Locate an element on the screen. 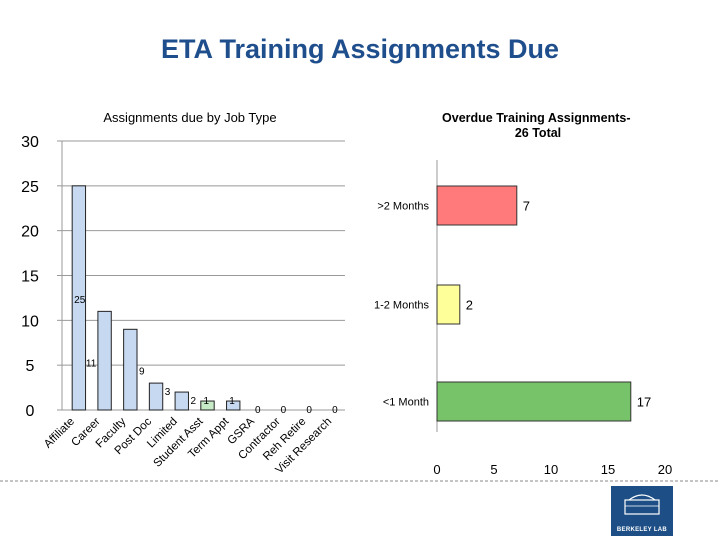 The image size is (720, 540). right-chart-title-line2: 26 Total is located at coordinates (538, 133).